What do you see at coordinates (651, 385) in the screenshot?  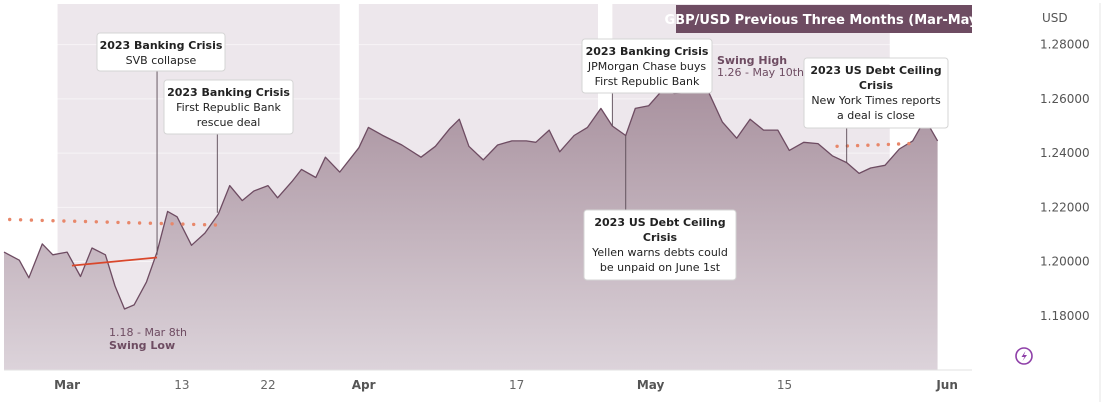 I see `x-tick-label: May` at bounding box center [651, 385].